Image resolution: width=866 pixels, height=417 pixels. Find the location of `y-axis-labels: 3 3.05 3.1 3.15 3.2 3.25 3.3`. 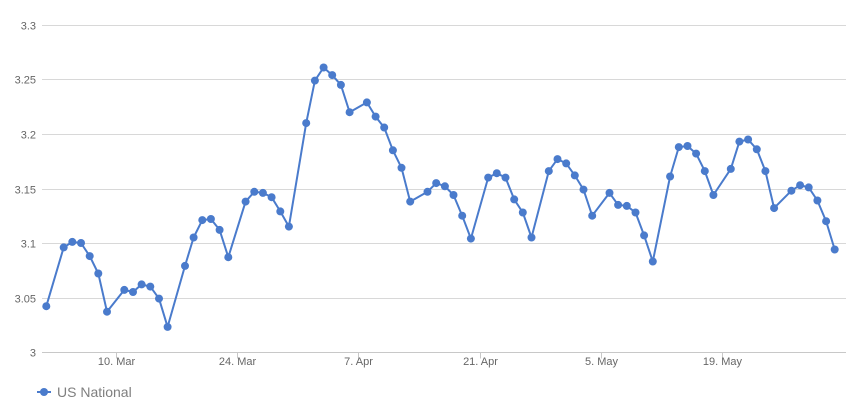

y-axis-labels: 3 3.05 3.1 3.15 3.2 3.25 3.3 is located at coordinates (25, 190).